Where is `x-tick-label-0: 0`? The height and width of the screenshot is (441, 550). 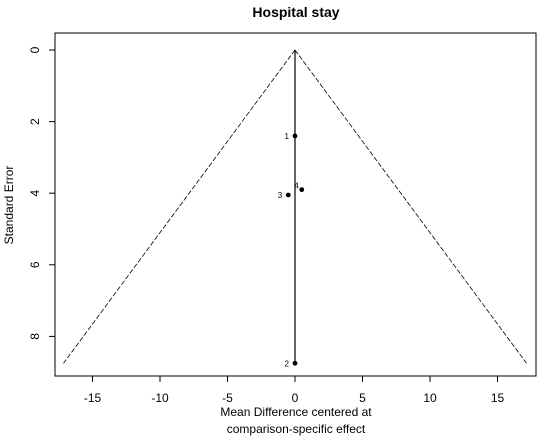
x-tick-label-0: 0 is located at coordinates (295, 398).